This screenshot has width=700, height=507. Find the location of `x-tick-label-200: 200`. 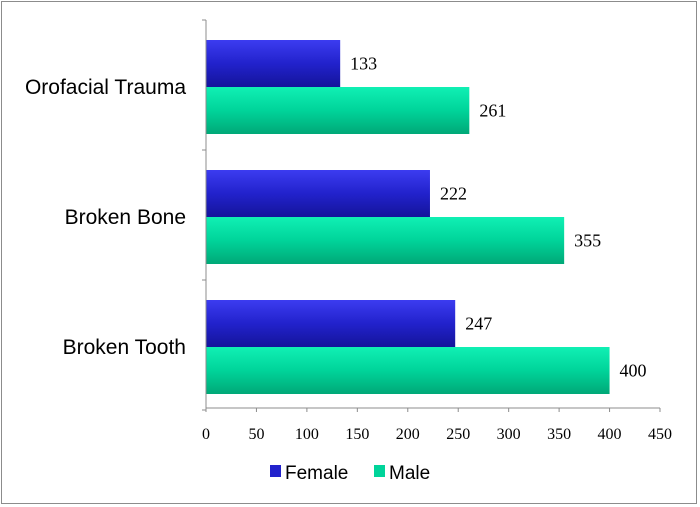

x-tick-label-200: 200 is located at coordinates (408, 434).